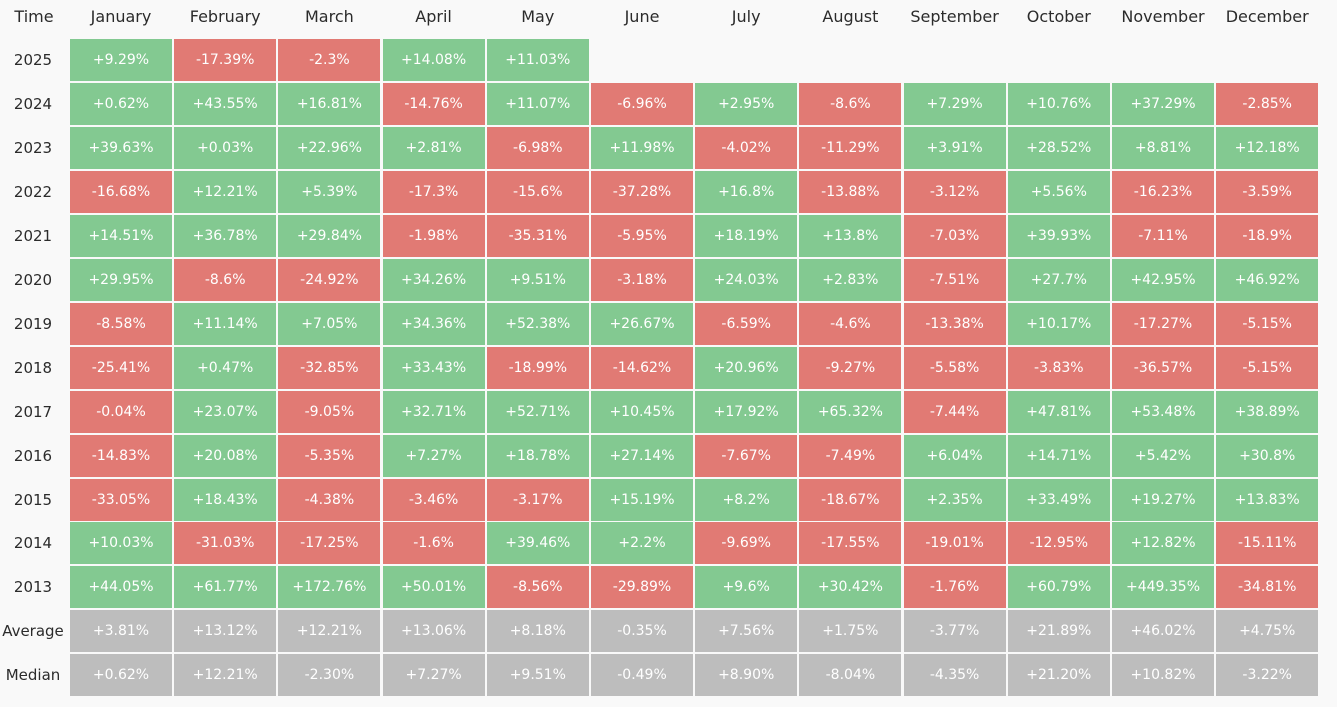  Describe the element at coordinates (121, 543) in the screenshot. I see `heatmap-cell-2014-january: +10.03%` at that location.